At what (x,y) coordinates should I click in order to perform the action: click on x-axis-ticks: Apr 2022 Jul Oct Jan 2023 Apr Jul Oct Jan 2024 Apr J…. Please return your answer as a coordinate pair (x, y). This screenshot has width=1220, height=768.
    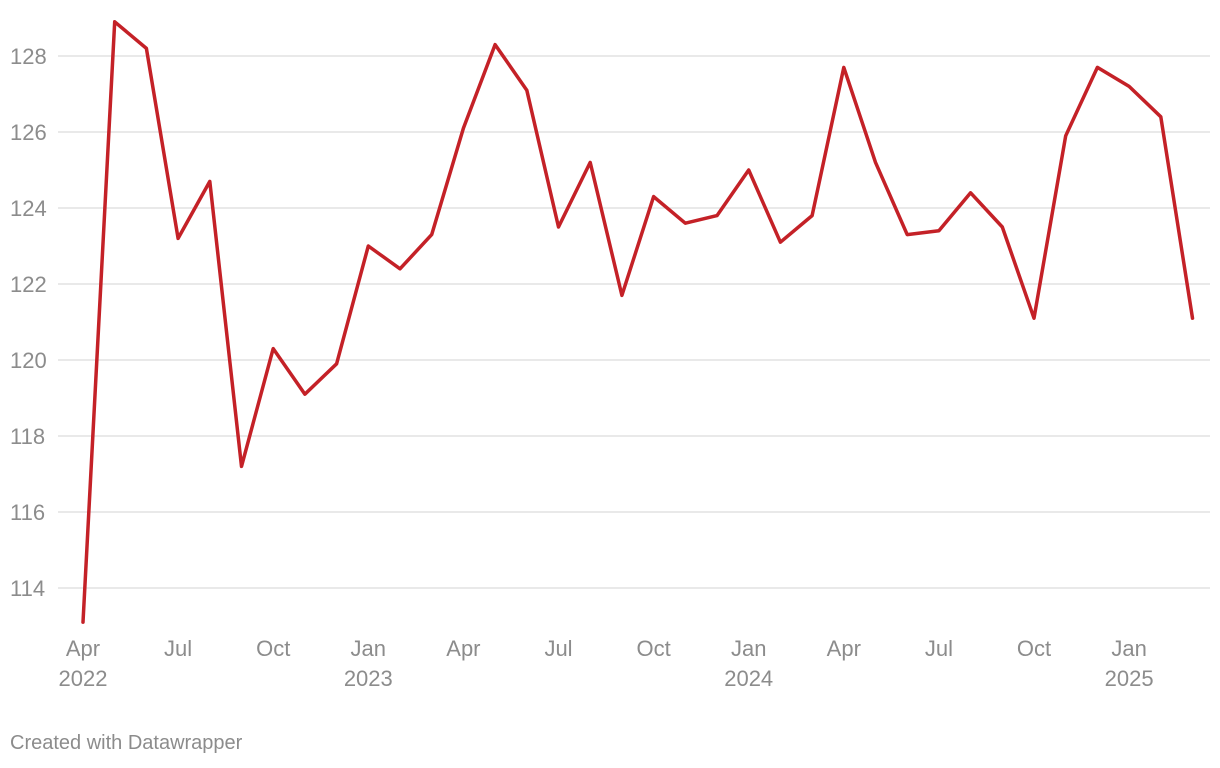
    Looking at the image, I should click on (606, 663).